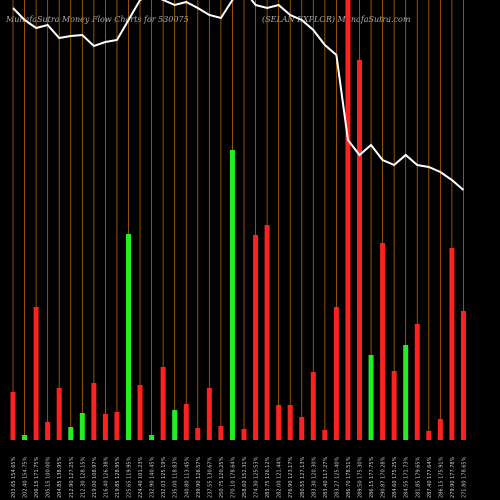  What do you see at coordinates (176, 477) in the screenshot?
I see `x-tick-label: 235.00 118.83%` at bounding box center [176, 477].